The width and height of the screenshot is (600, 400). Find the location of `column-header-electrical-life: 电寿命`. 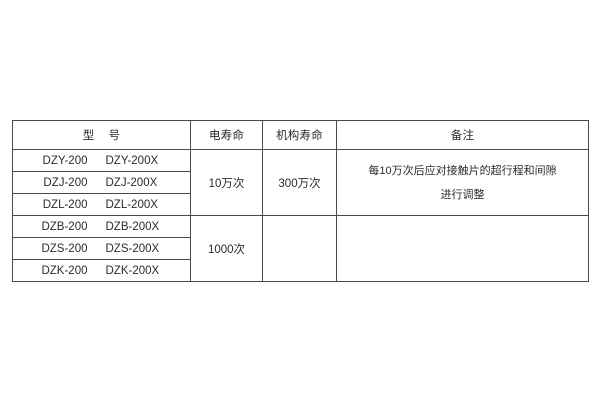

column-header-electrical-life: 电寿命 is located at coordinates (226, 135).